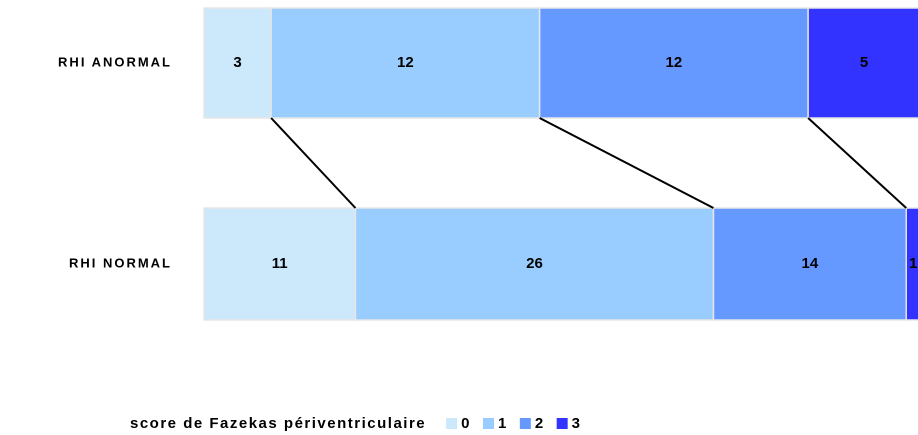 The height and width of the screenshot is (435, 918). I want to click on legend-label: 2, so click(540, 423).